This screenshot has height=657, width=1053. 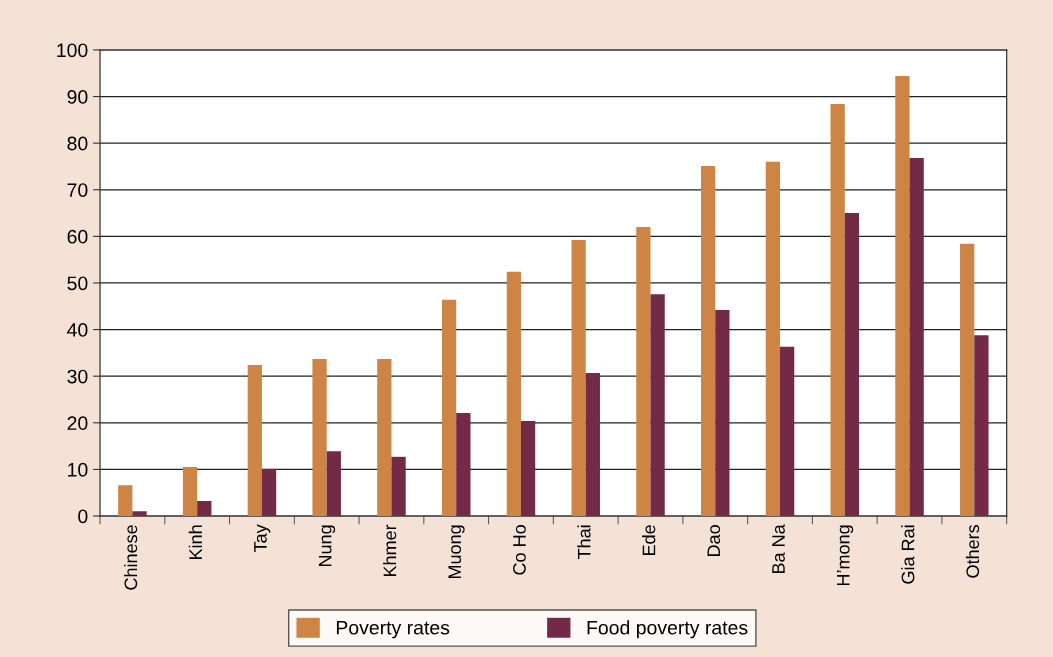 I want to click on x-tick-label: Chinese, so click(x=131, y=557).